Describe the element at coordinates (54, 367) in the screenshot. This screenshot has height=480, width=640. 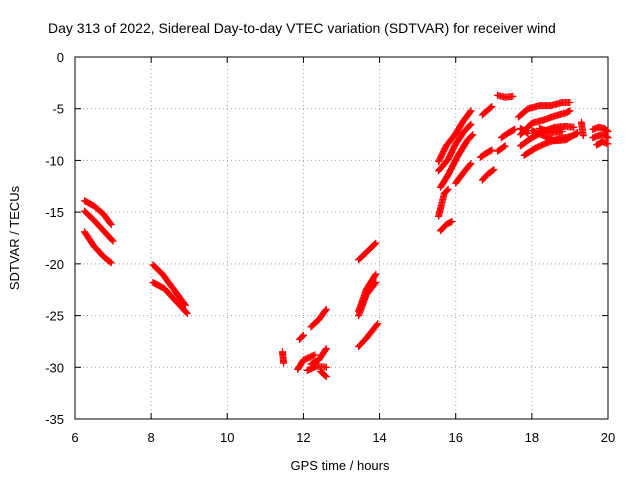
I see `y-tick-label: -30` at that location.